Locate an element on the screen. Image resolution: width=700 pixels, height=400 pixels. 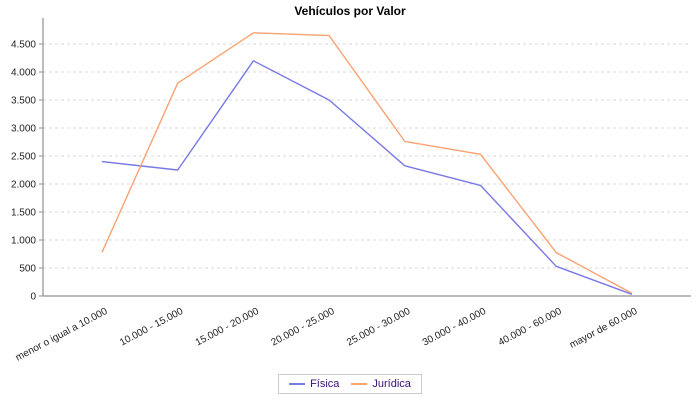
y-axis-label: 4.000 is located at coordinates (23, 73).